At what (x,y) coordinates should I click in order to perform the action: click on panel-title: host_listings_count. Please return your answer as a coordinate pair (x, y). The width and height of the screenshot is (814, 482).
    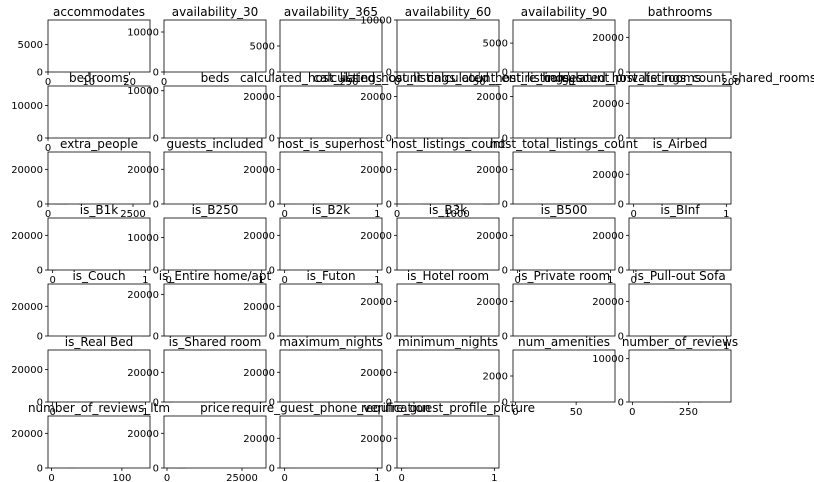
    Looking at the image, I should click on (448, 144).